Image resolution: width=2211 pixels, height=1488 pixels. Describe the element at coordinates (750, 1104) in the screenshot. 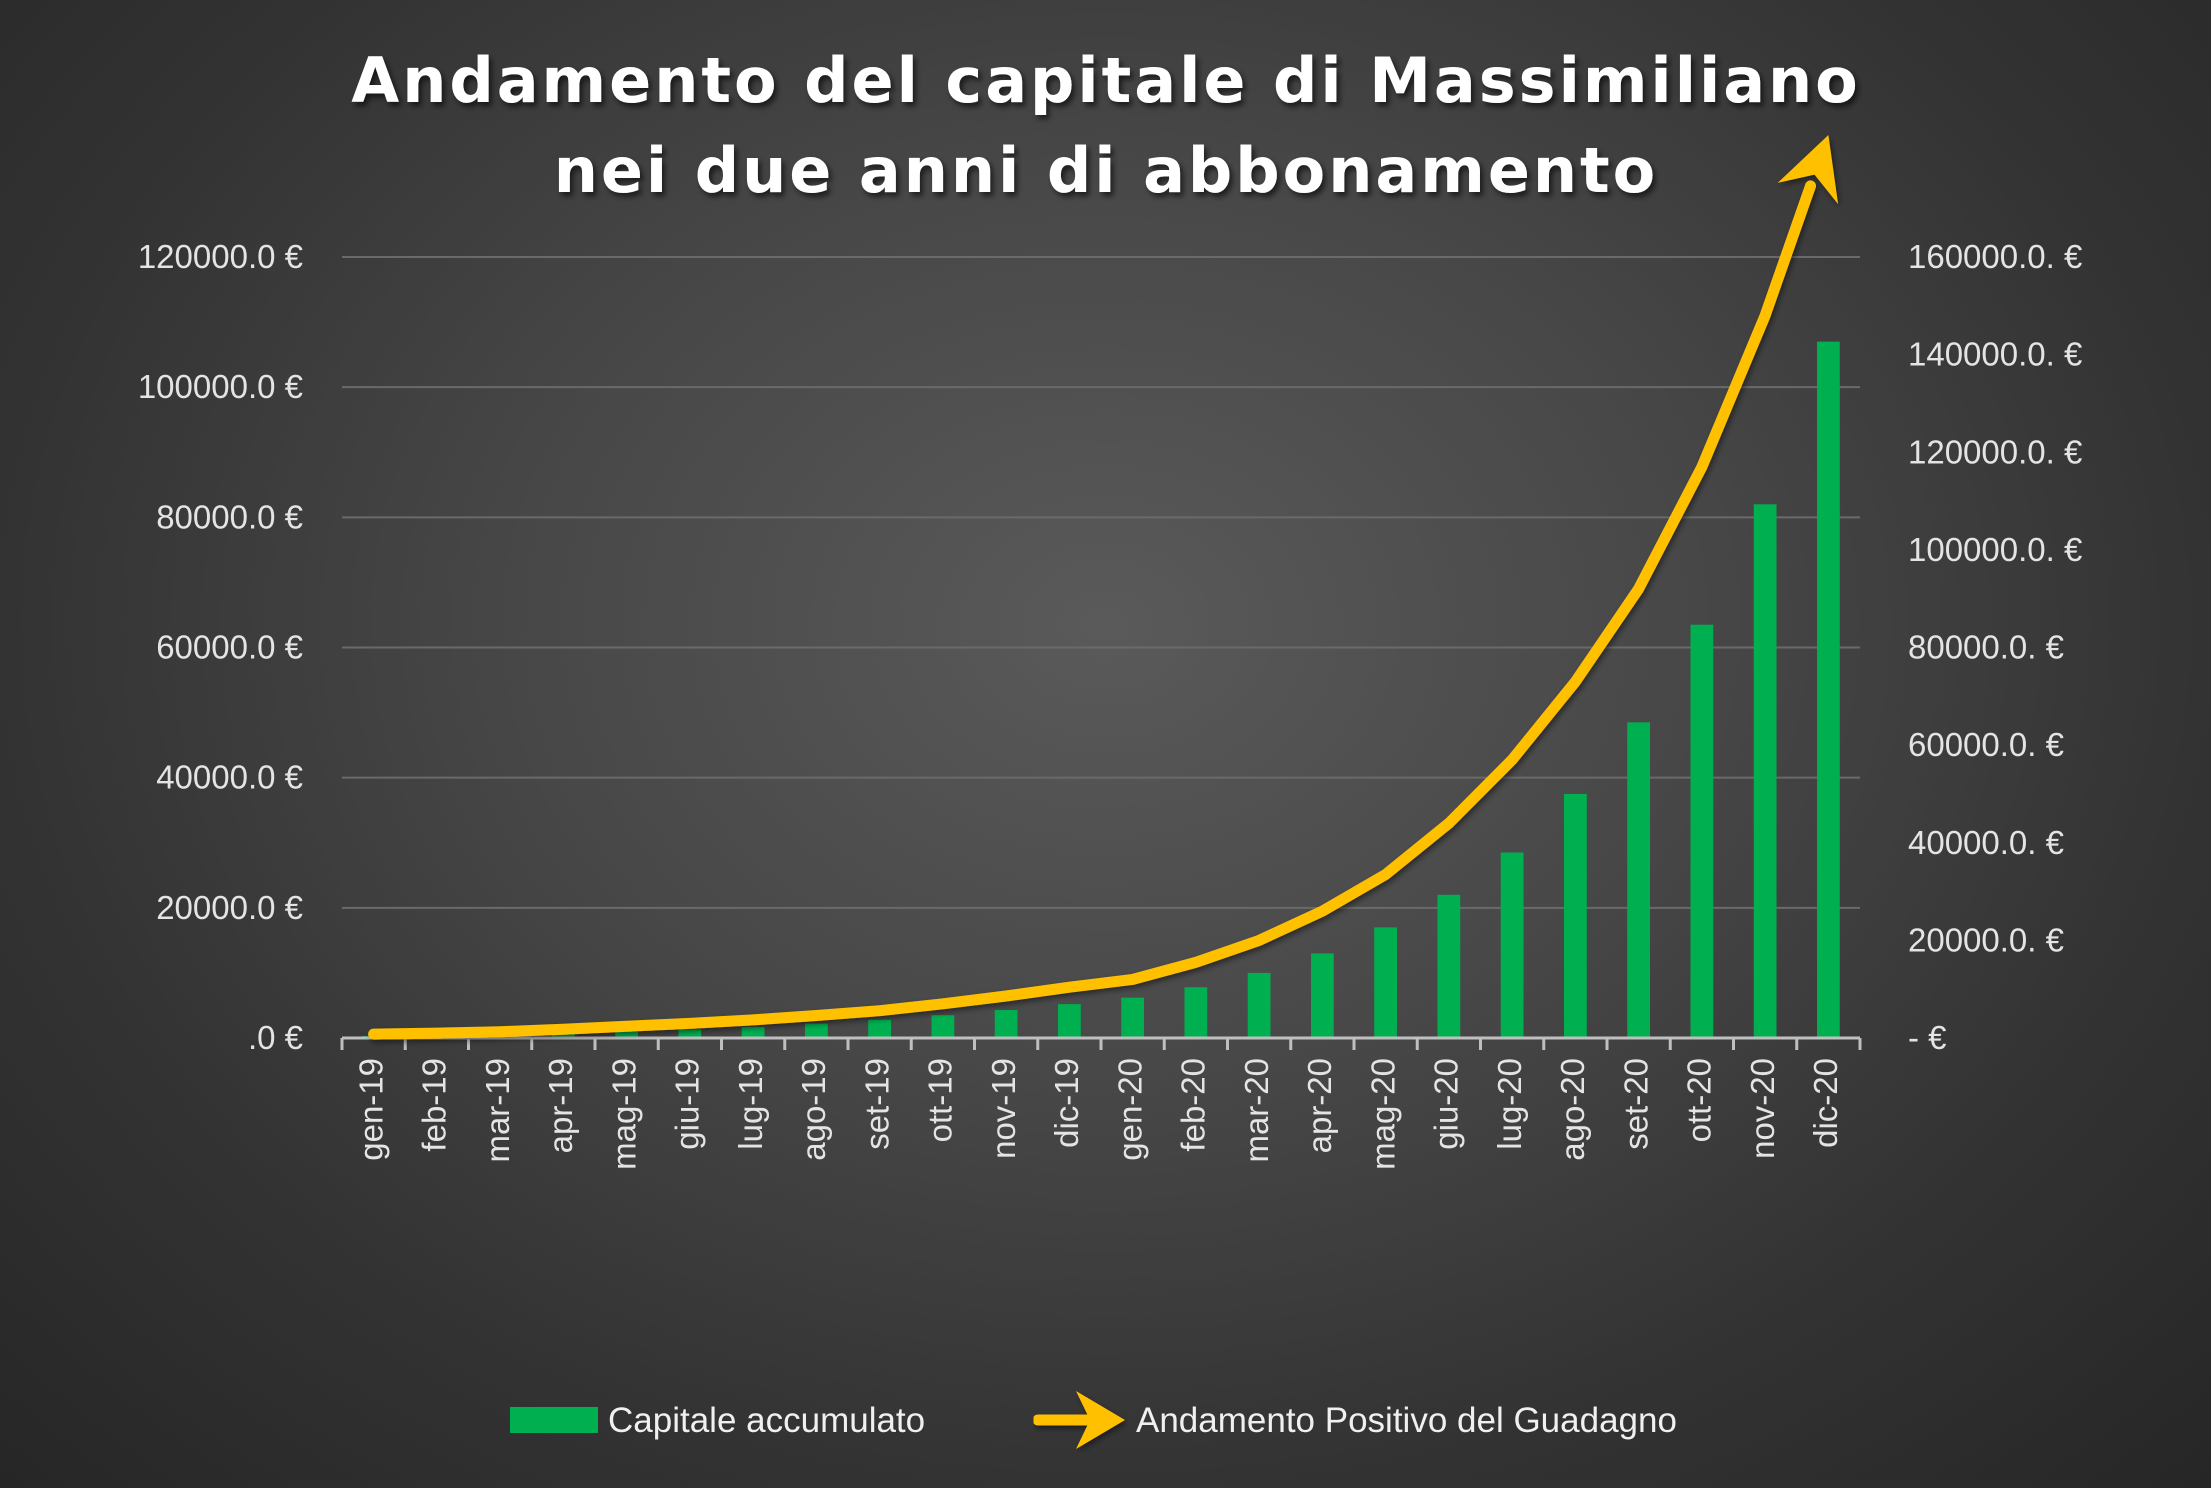

I see `x-axis-tick-label: lug-19` at that location.